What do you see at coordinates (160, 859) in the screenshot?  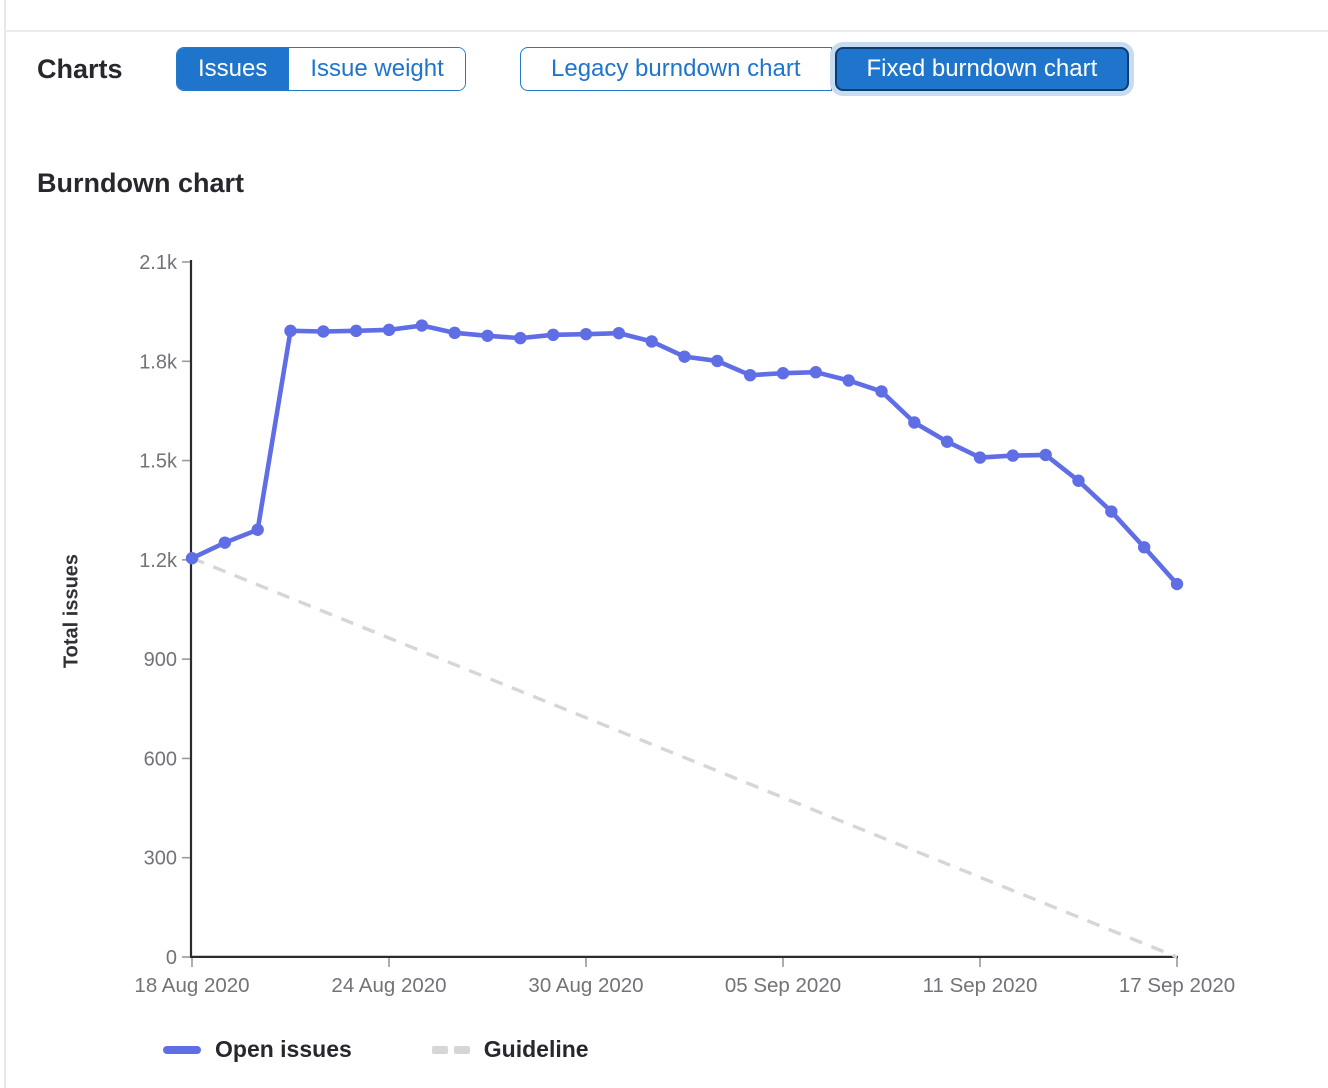 I see `svg-text: 300` at bounding box center [160, 859].